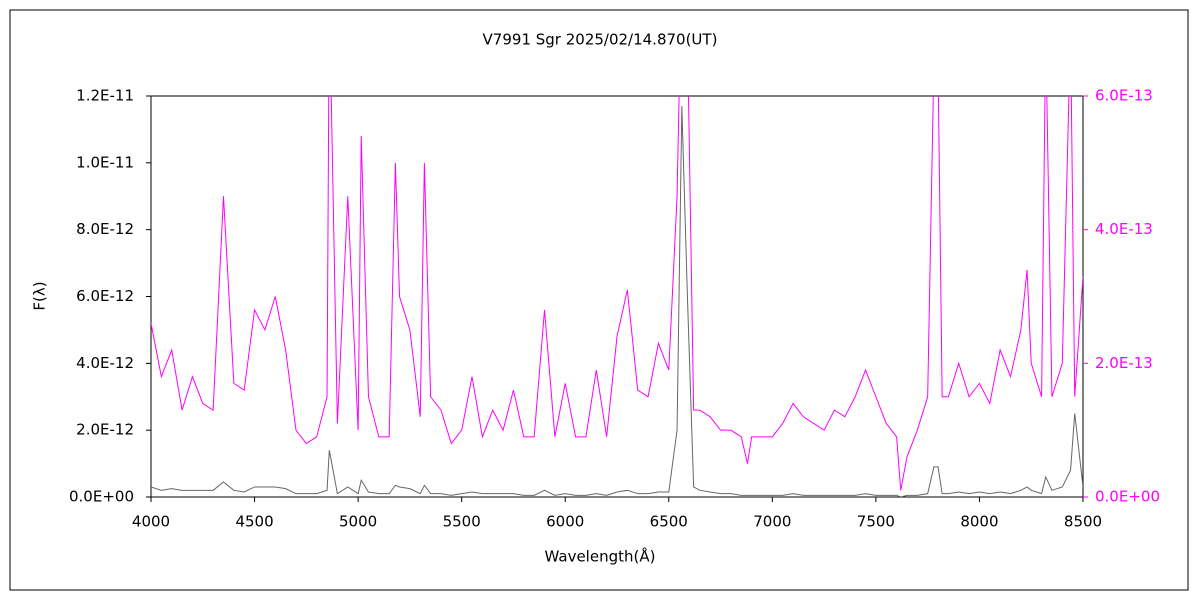 This screenshot has width=1200, height=600. What do you see at coordinates (105, 162) in the screenshot?
I see `y-tick-label: 1.0E-11` at bounding box center [105, 162].